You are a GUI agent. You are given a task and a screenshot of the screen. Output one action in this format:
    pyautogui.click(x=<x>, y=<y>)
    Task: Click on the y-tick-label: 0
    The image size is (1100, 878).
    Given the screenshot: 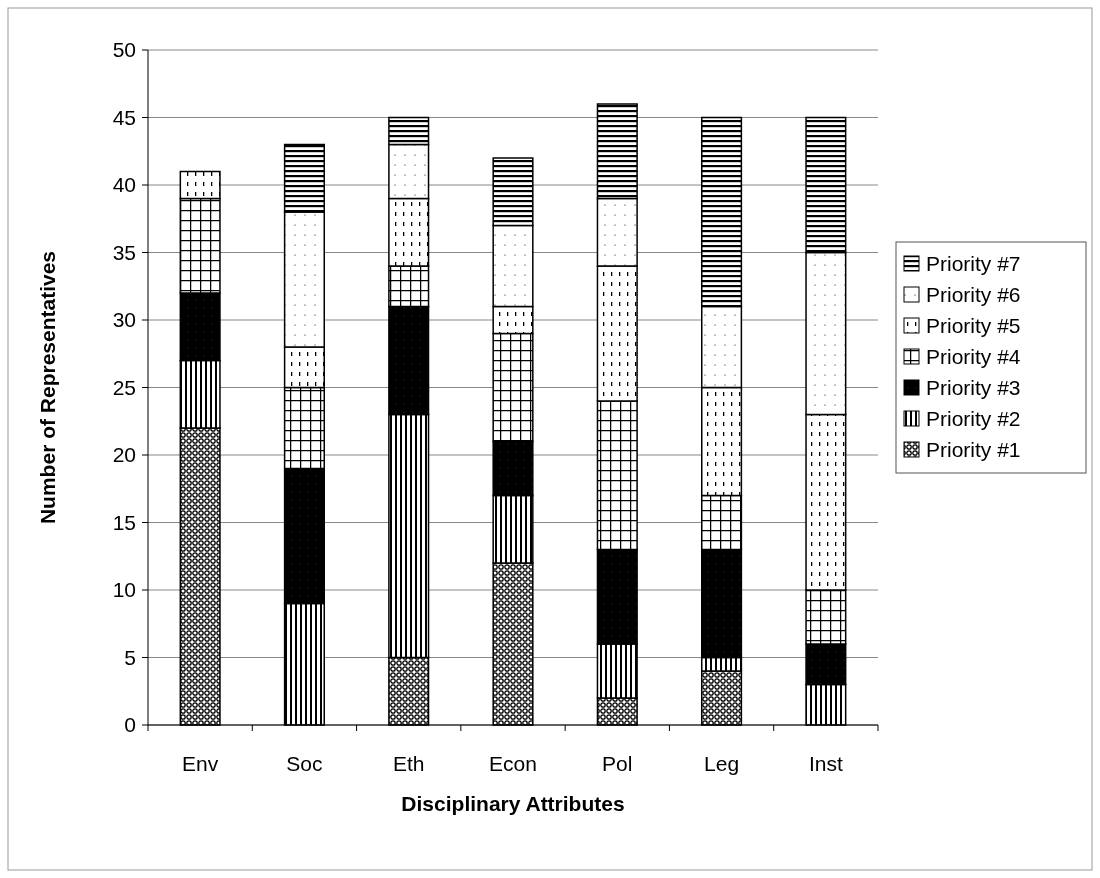 What is the action you would take?
    pyautogui.click(x=130, y=725)
    